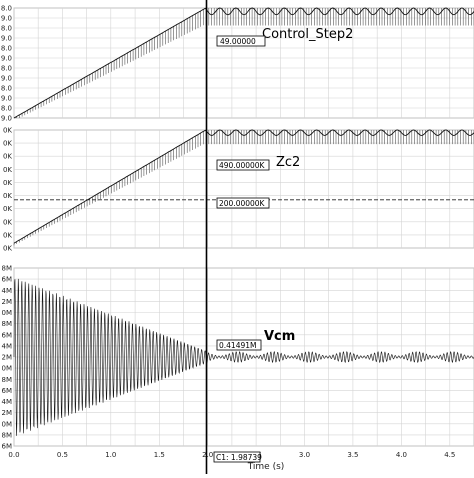 The width and height of the screenshot is (474, 478). Describe the element at coordinates (449, 455) in the screenshot. I see `x-tick-label: 4.5` at that location.